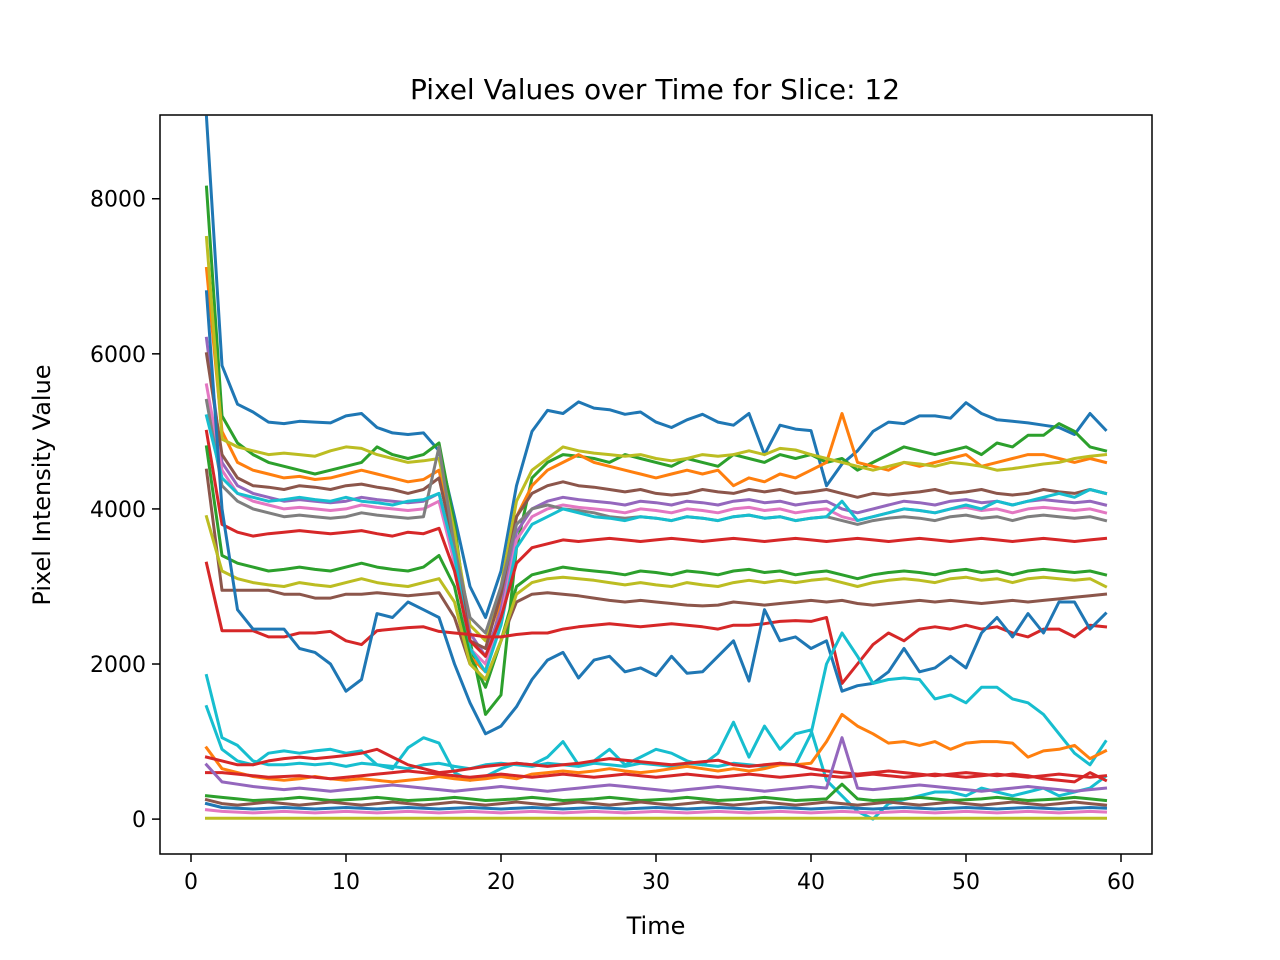 Image resolution: width=1280 pixels, height=960 pixels. Describe the element at coordinates (118, 665) in the screenshot. I see `y-tick-label: 2000` at that location.